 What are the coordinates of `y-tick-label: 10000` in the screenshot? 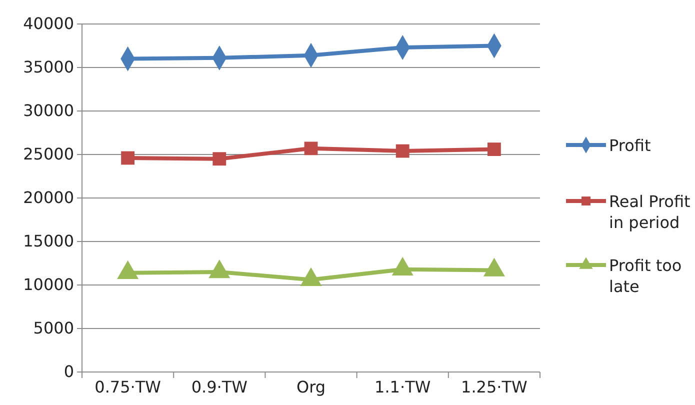 It's located at (48, 284).